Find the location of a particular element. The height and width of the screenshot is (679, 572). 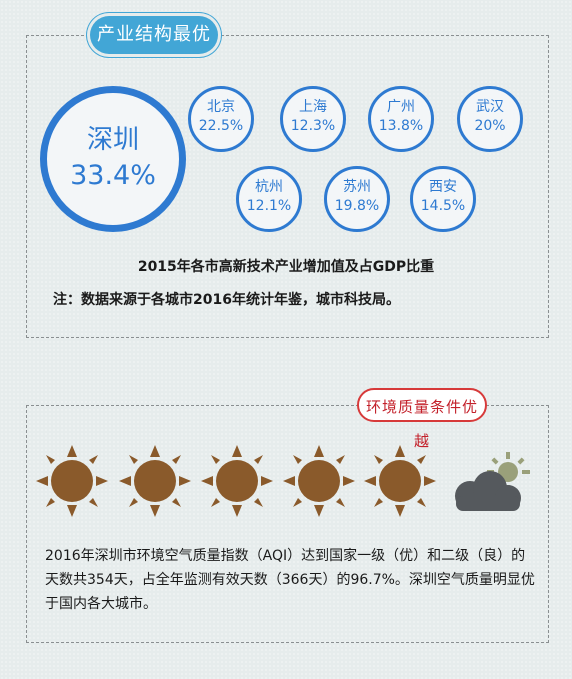

city-name: 上海 is located at coordinates (313, 107).